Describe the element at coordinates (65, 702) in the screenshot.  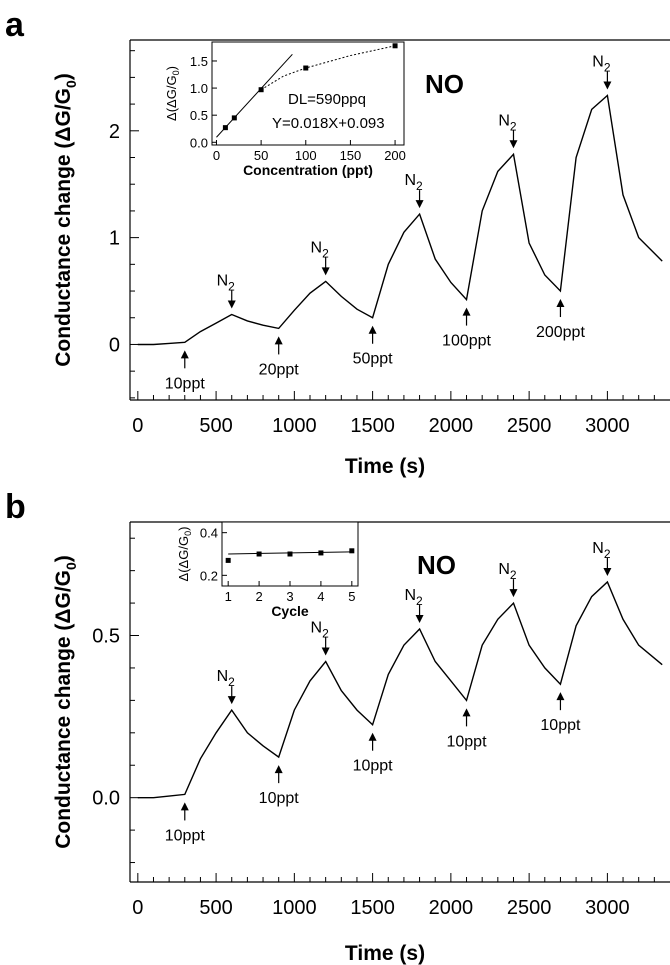
I see `y-axis-title-b: Conductance change (ΔG/G0)` at that location.